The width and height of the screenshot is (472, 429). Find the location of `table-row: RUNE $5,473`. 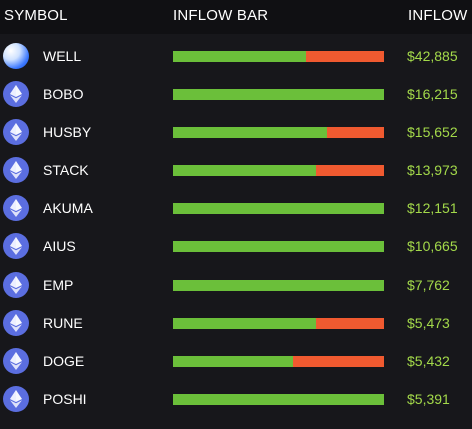

table-row: RUNE $5,473 is located at coordinates (236, 324).